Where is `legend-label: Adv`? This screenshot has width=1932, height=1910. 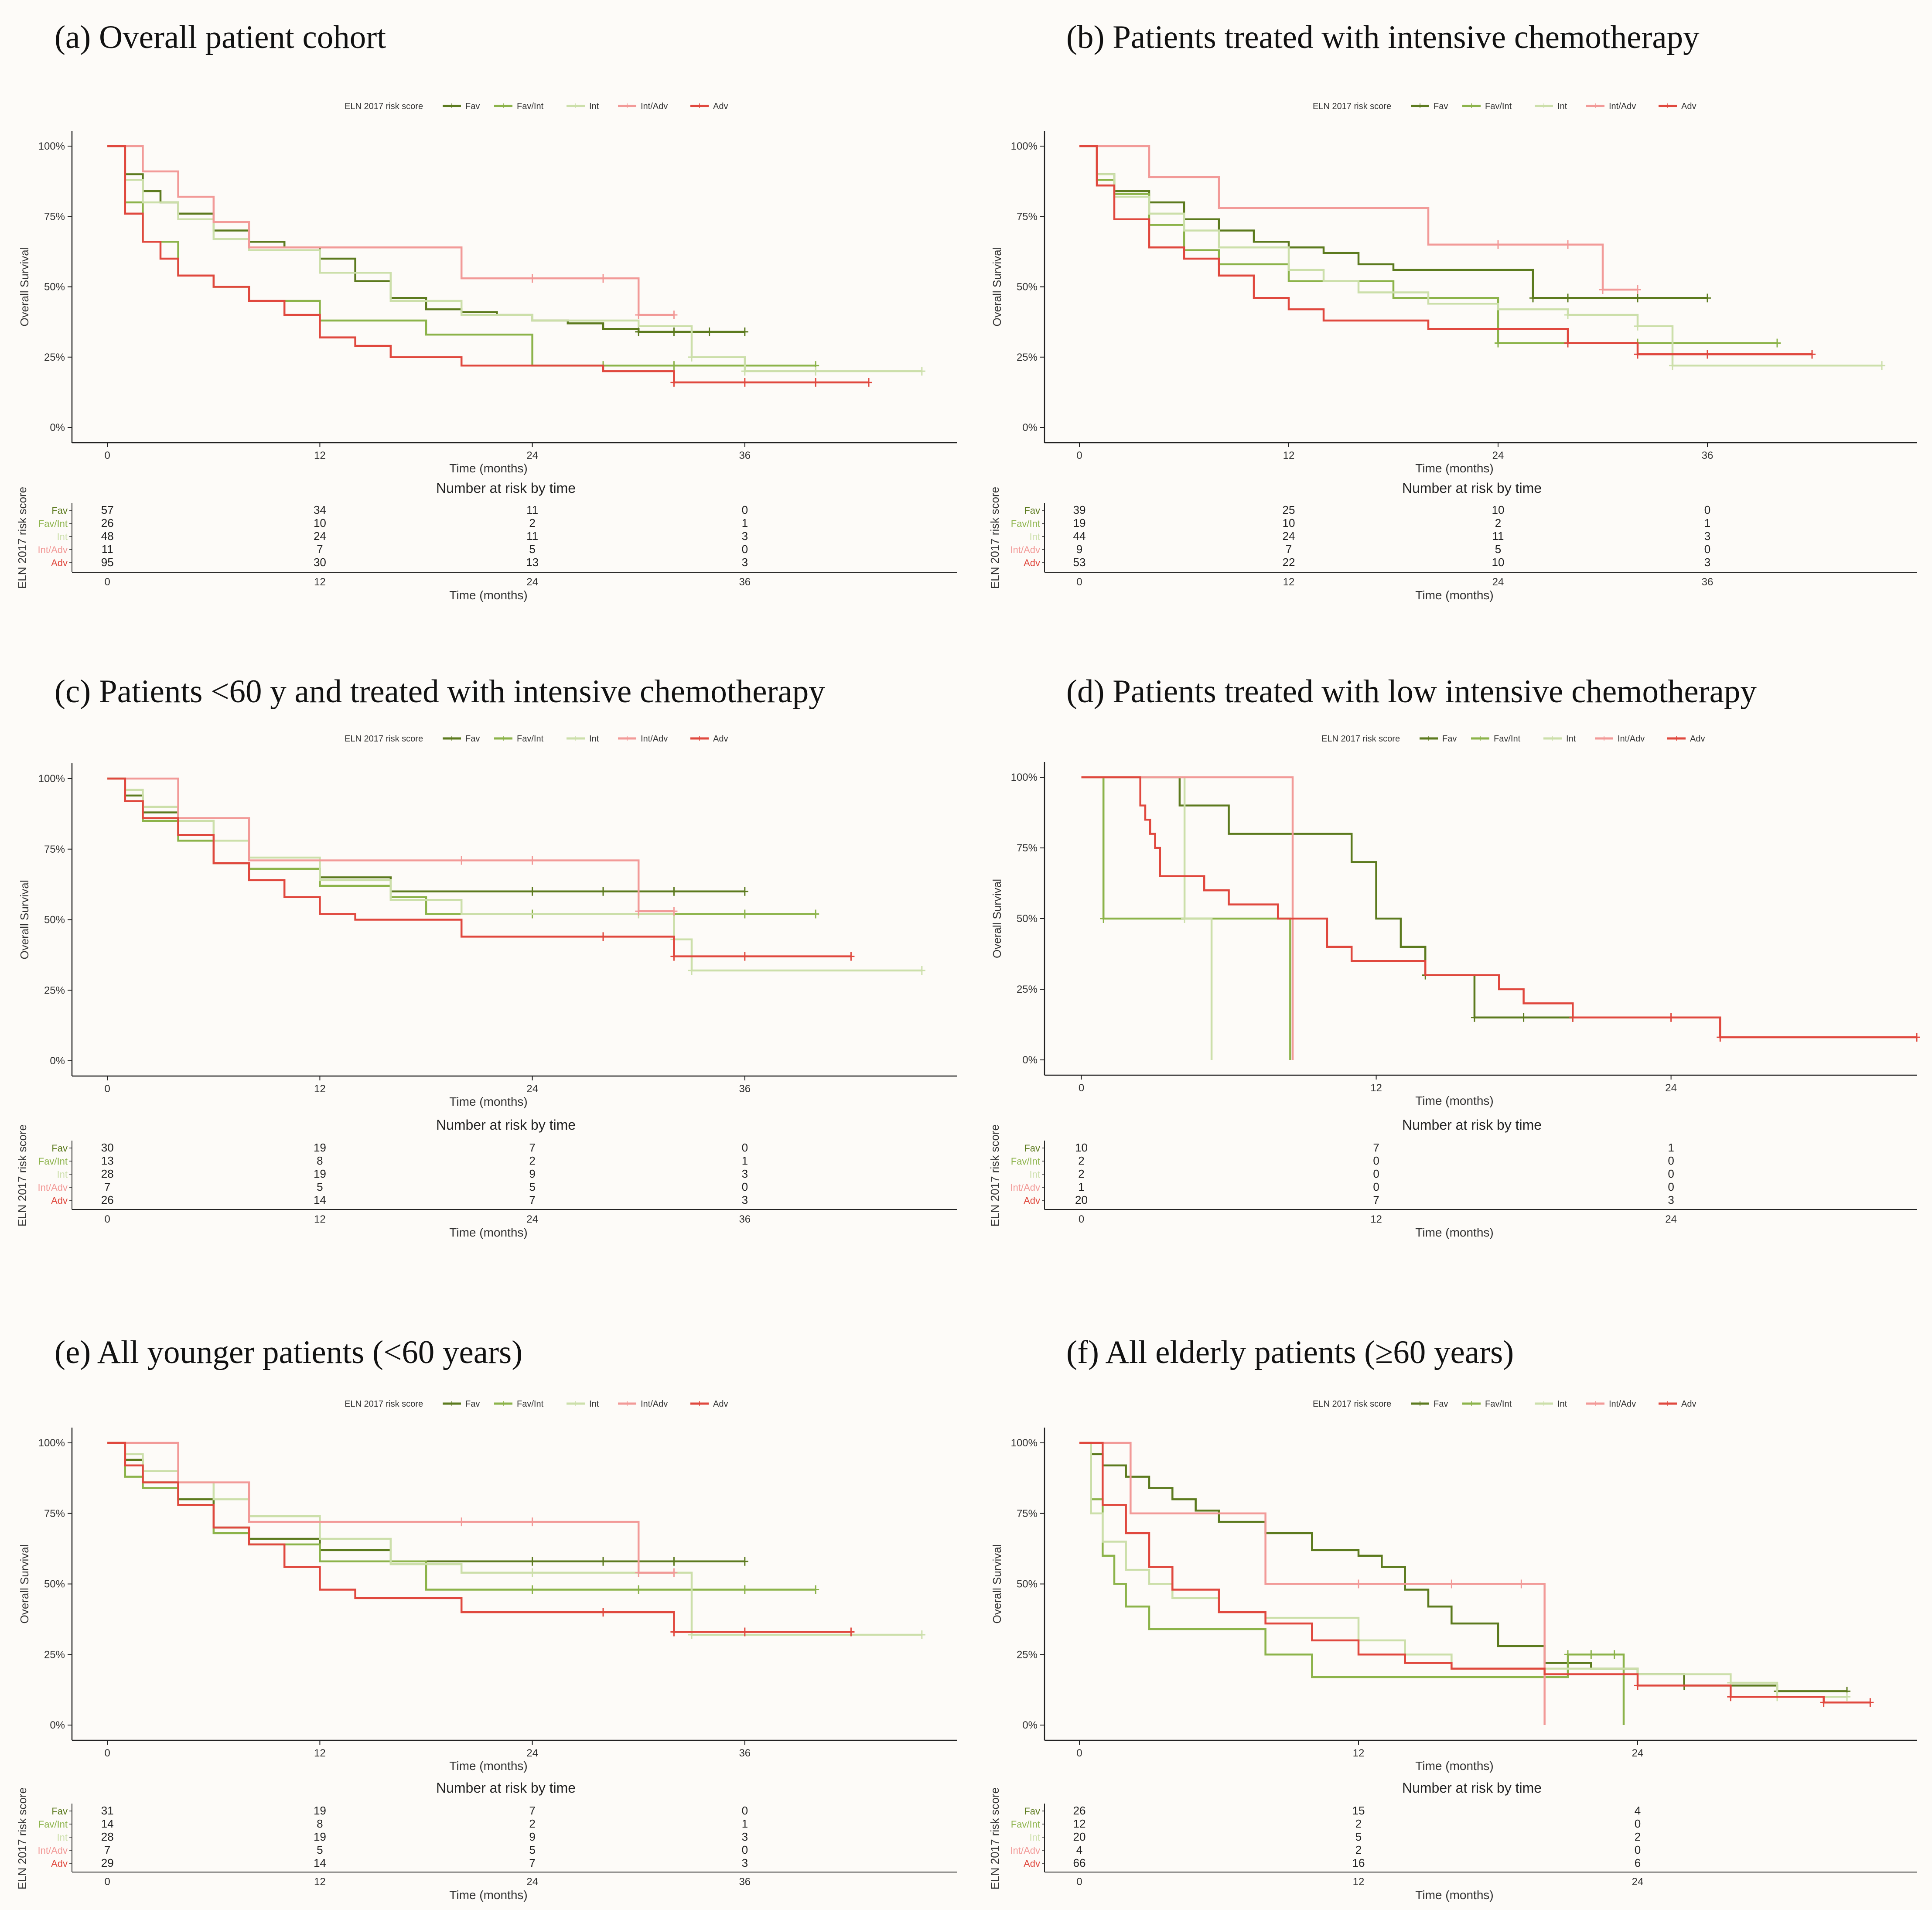 legend-label: Adv is located at coordinates (720, 739).